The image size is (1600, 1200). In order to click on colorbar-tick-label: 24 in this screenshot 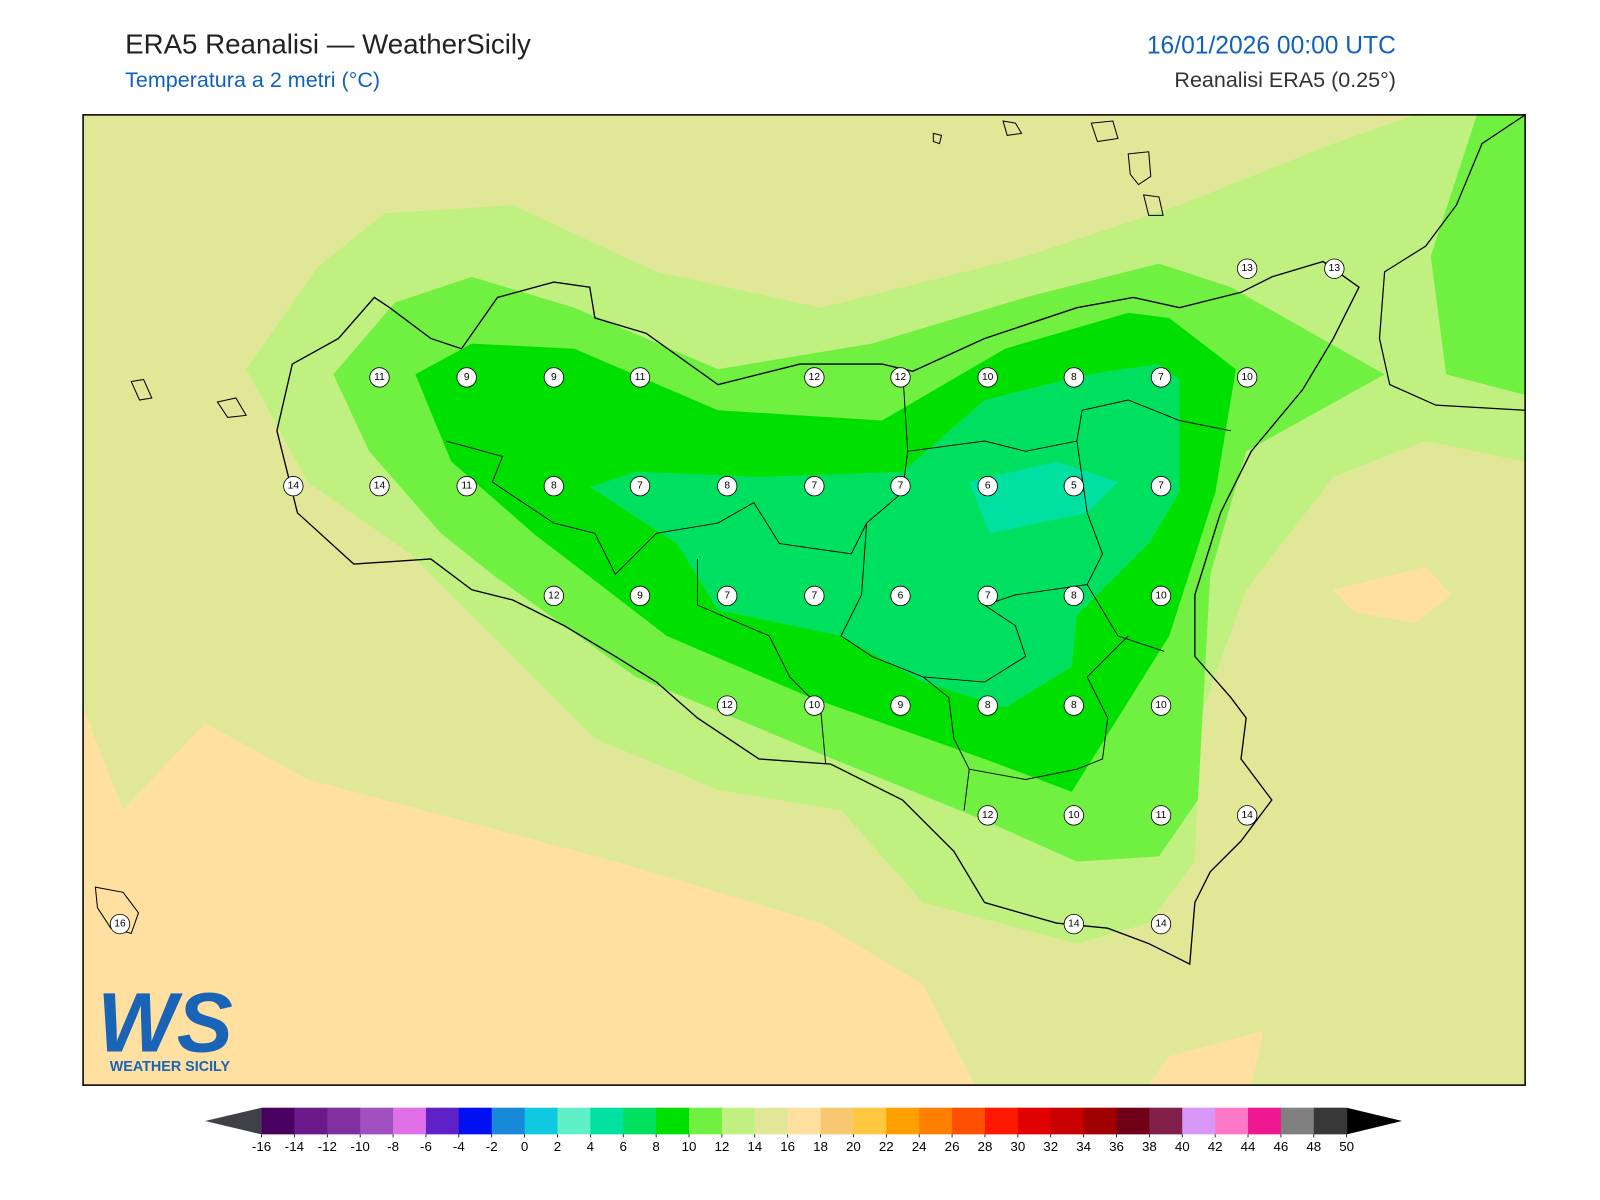, I will do `click(919, 1146)`.